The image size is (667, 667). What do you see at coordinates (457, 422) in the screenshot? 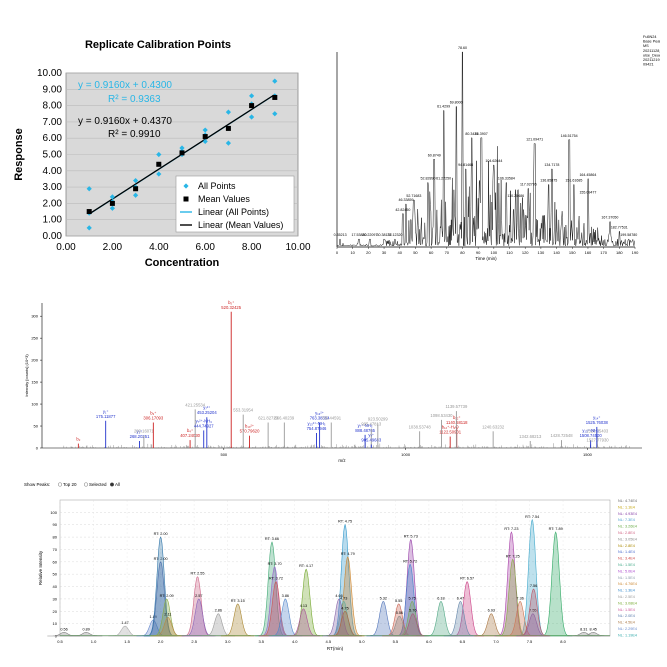
I see `peak-label: 1140.58118` at bounding box center [457, 422].